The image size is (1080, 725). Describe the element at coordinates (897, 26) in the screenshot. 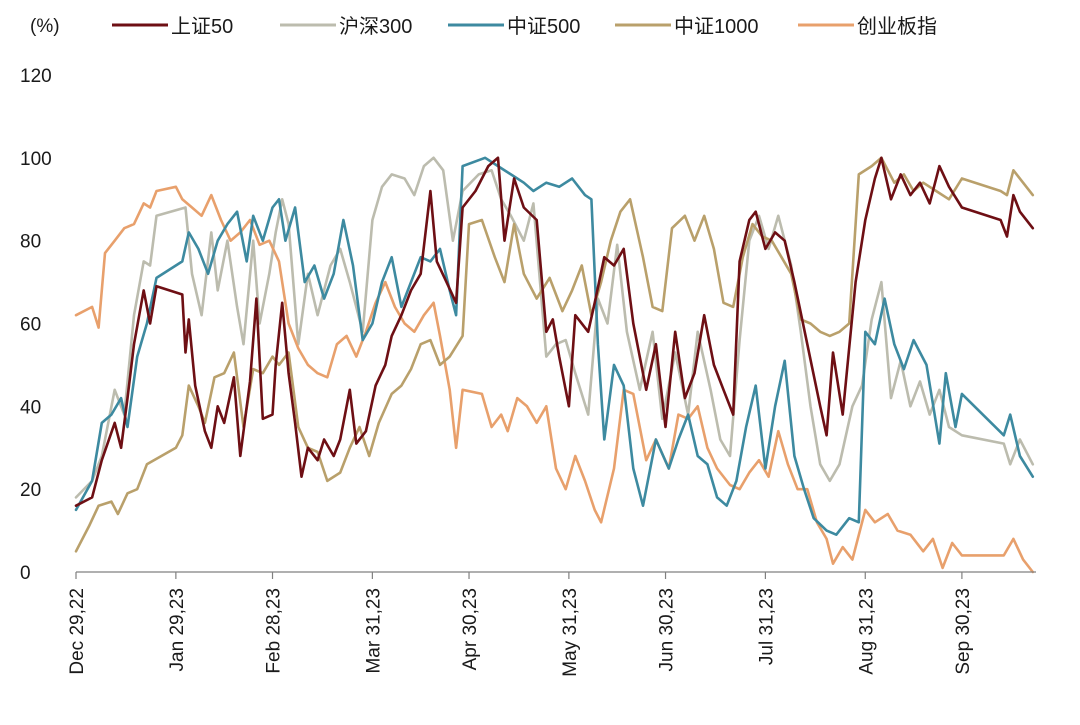

I see `legend-label: 创业板指` at that location.